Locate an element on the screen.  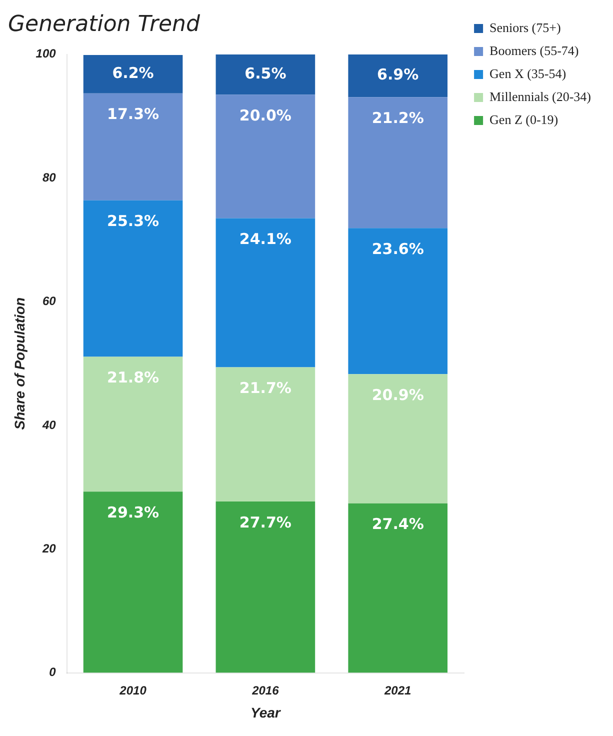
legend-label: Seniors (75+) is located at coordinates (525, 27).